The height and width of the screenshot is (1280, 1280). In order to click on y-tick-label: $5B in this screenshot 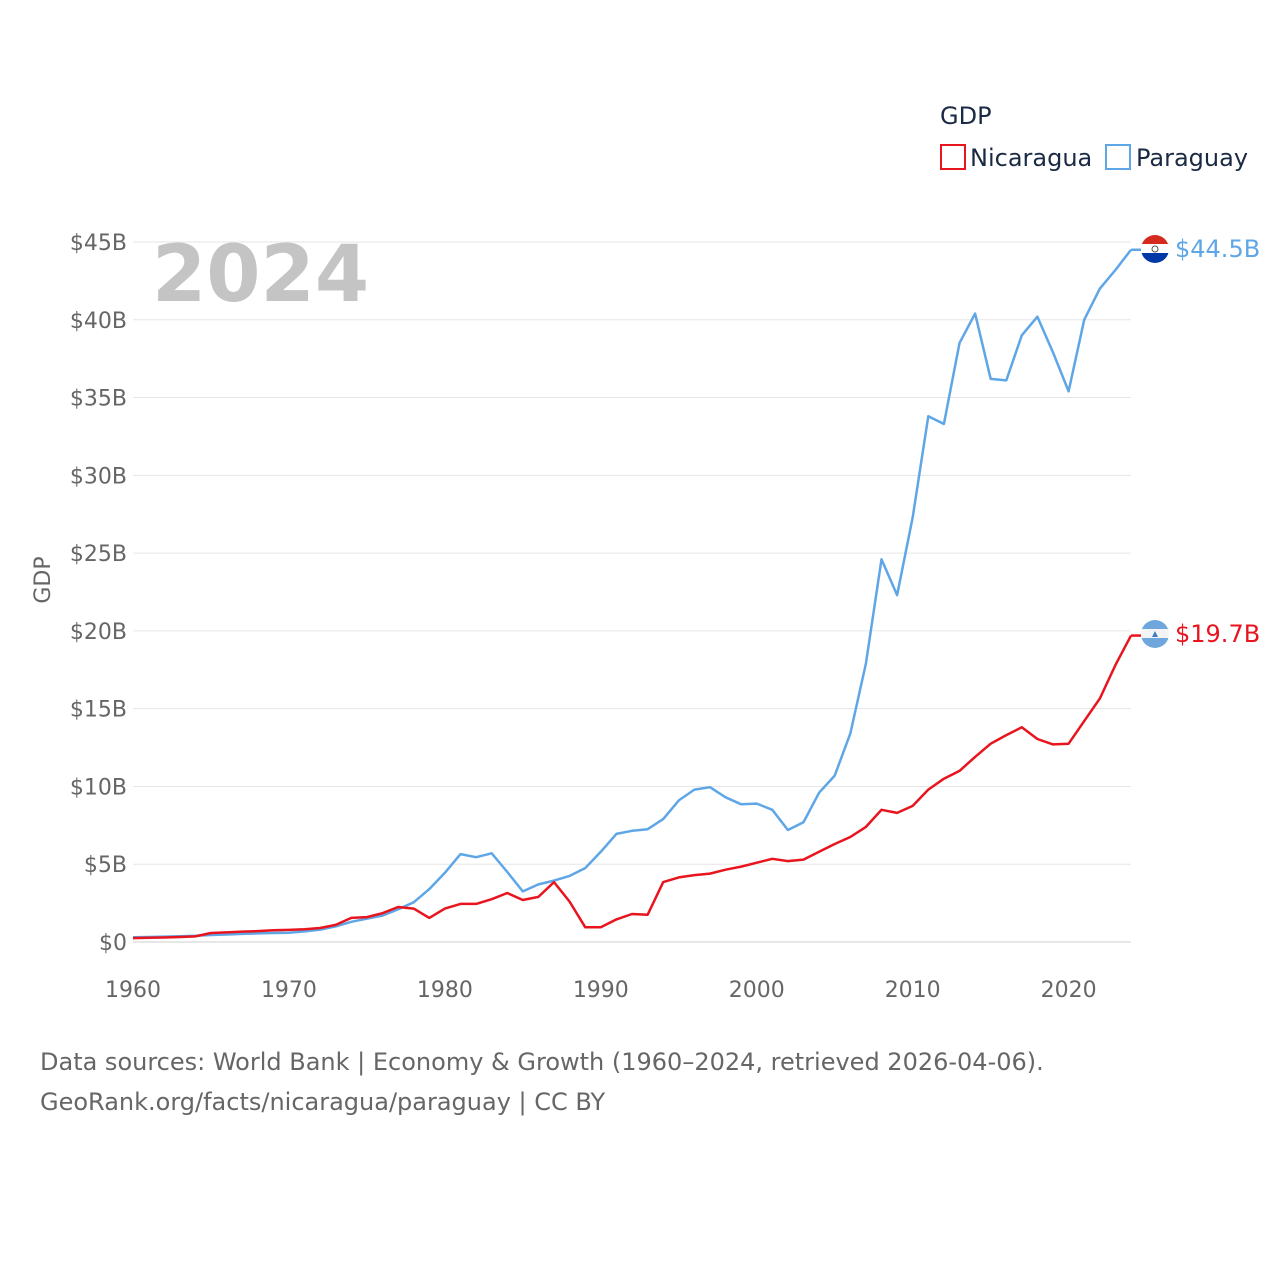, I will do `click(105, 865)`.